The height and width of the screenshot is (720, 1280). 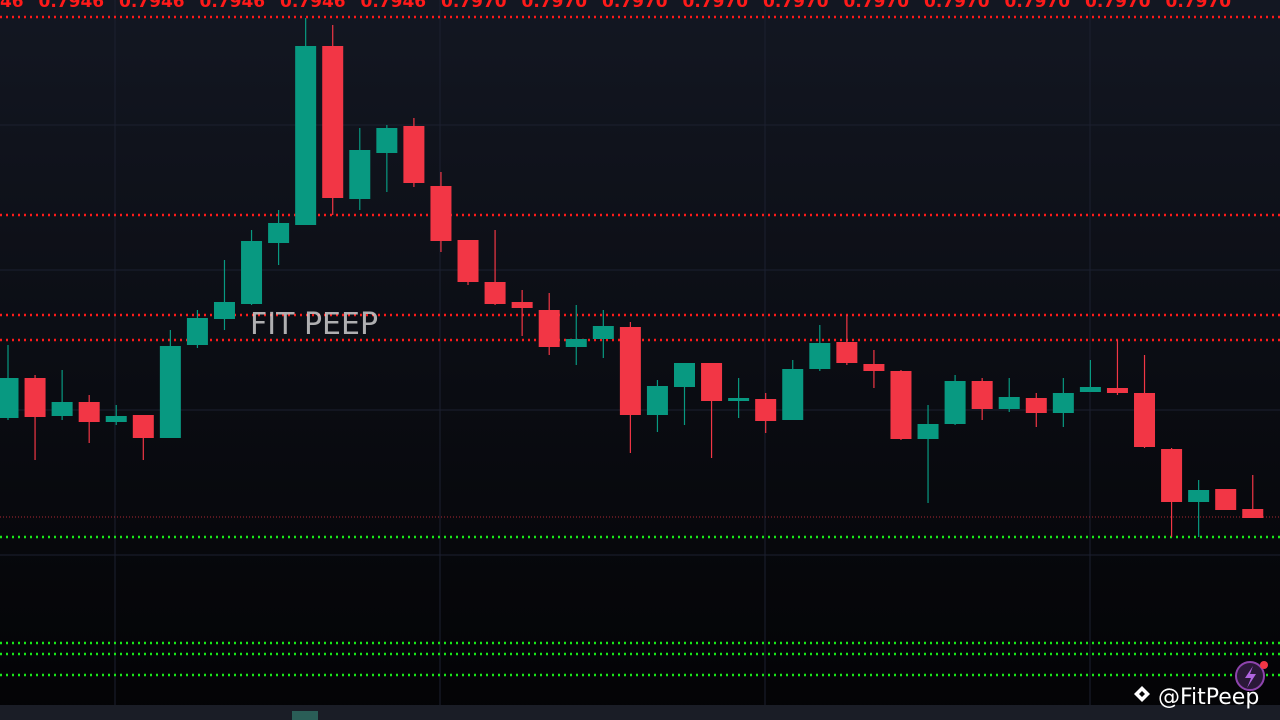 I want to click on alert-bolt, so click(x=1250, y=677).